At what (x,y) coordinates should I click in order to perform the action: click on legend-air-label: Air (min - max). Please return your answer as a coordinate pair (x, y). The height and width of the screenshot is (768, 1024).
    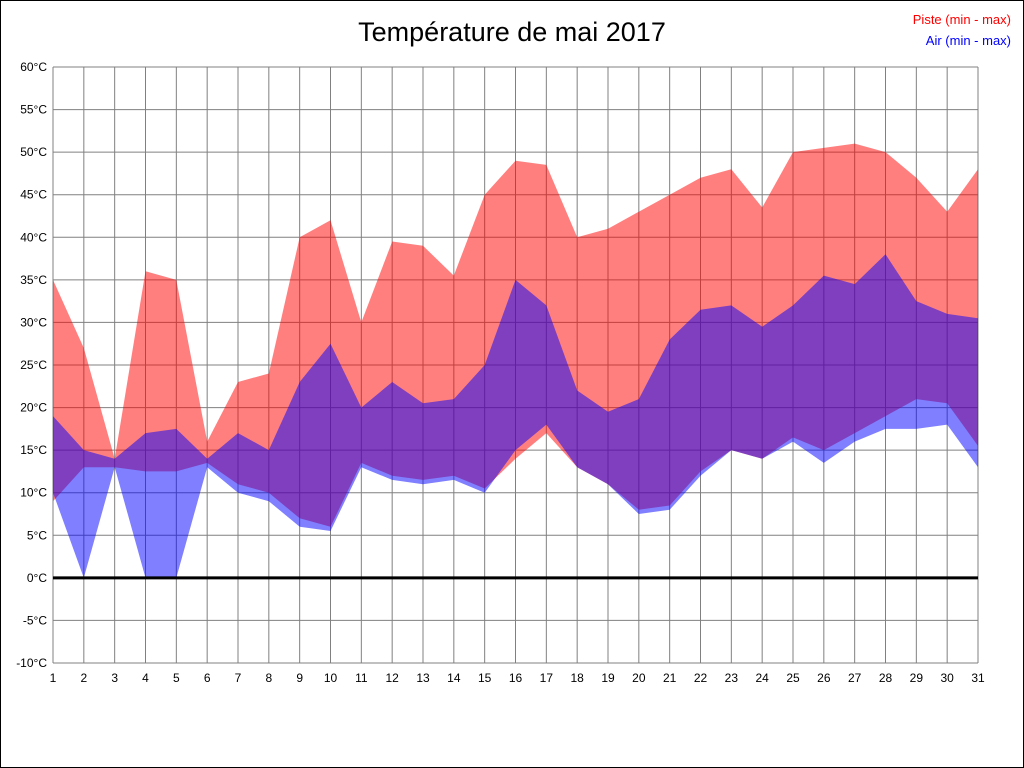
    Looking at the image, I should click on (968, 40).